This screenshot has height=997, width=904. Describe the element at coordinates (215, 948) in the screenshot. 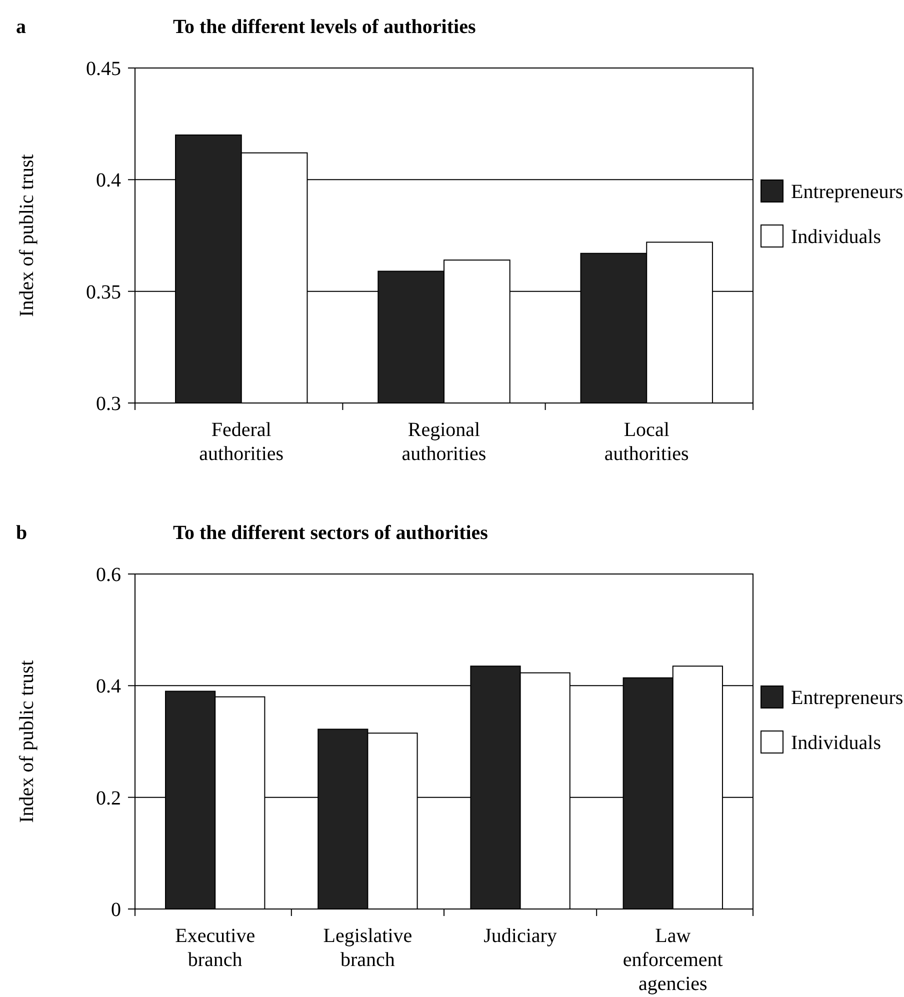

I see `x-tick-label: Executive branch` at that location.